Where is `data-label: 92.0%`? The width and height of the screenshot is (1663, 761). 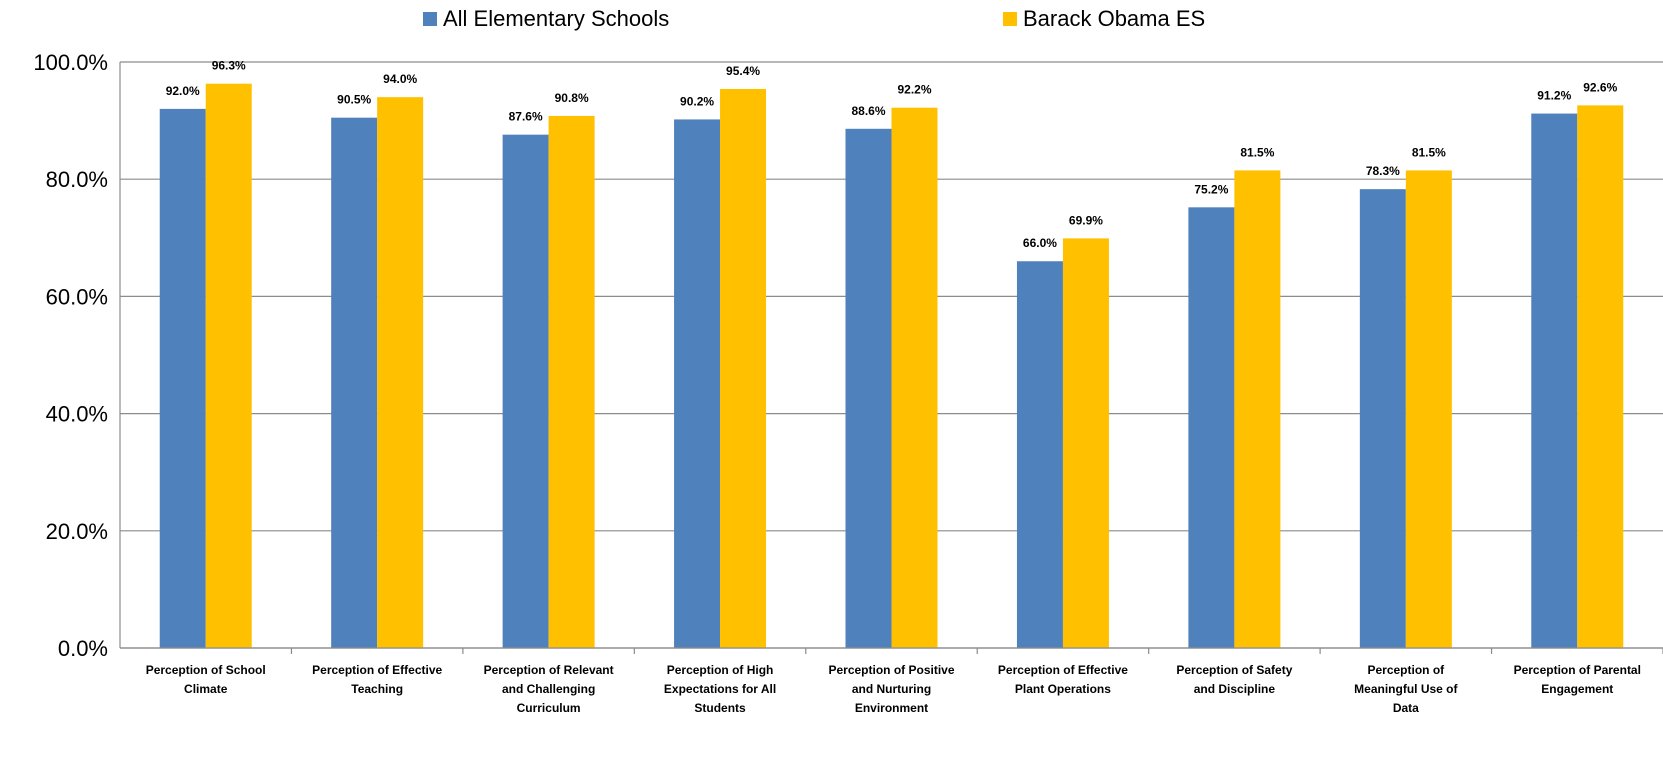 data-label: 92.0% is located at coordinates (183, 91).